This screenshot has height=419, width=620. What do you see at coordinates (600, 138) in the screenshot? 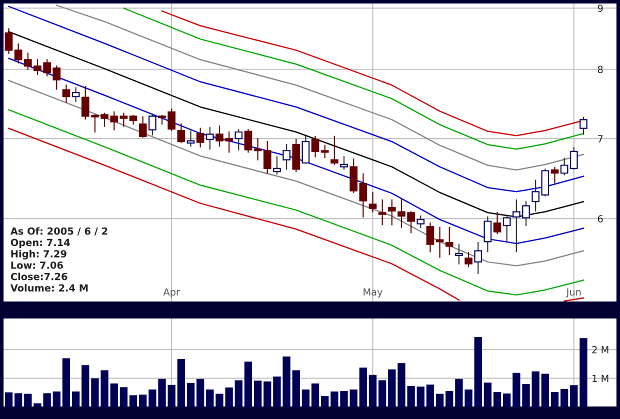
I see `y-tick-label: 7` at bounding box center [600, 138].